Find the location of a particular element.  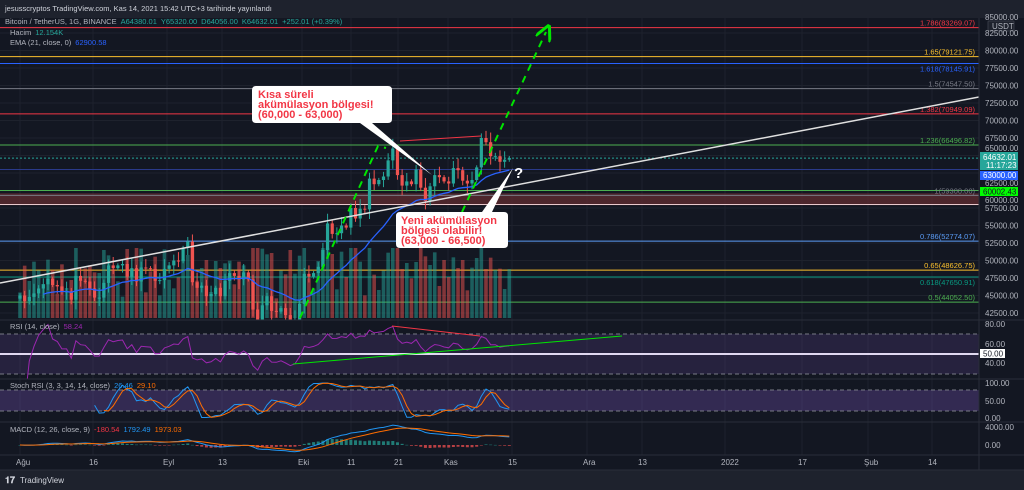

currency-box is located at coordinates (1001, 26).